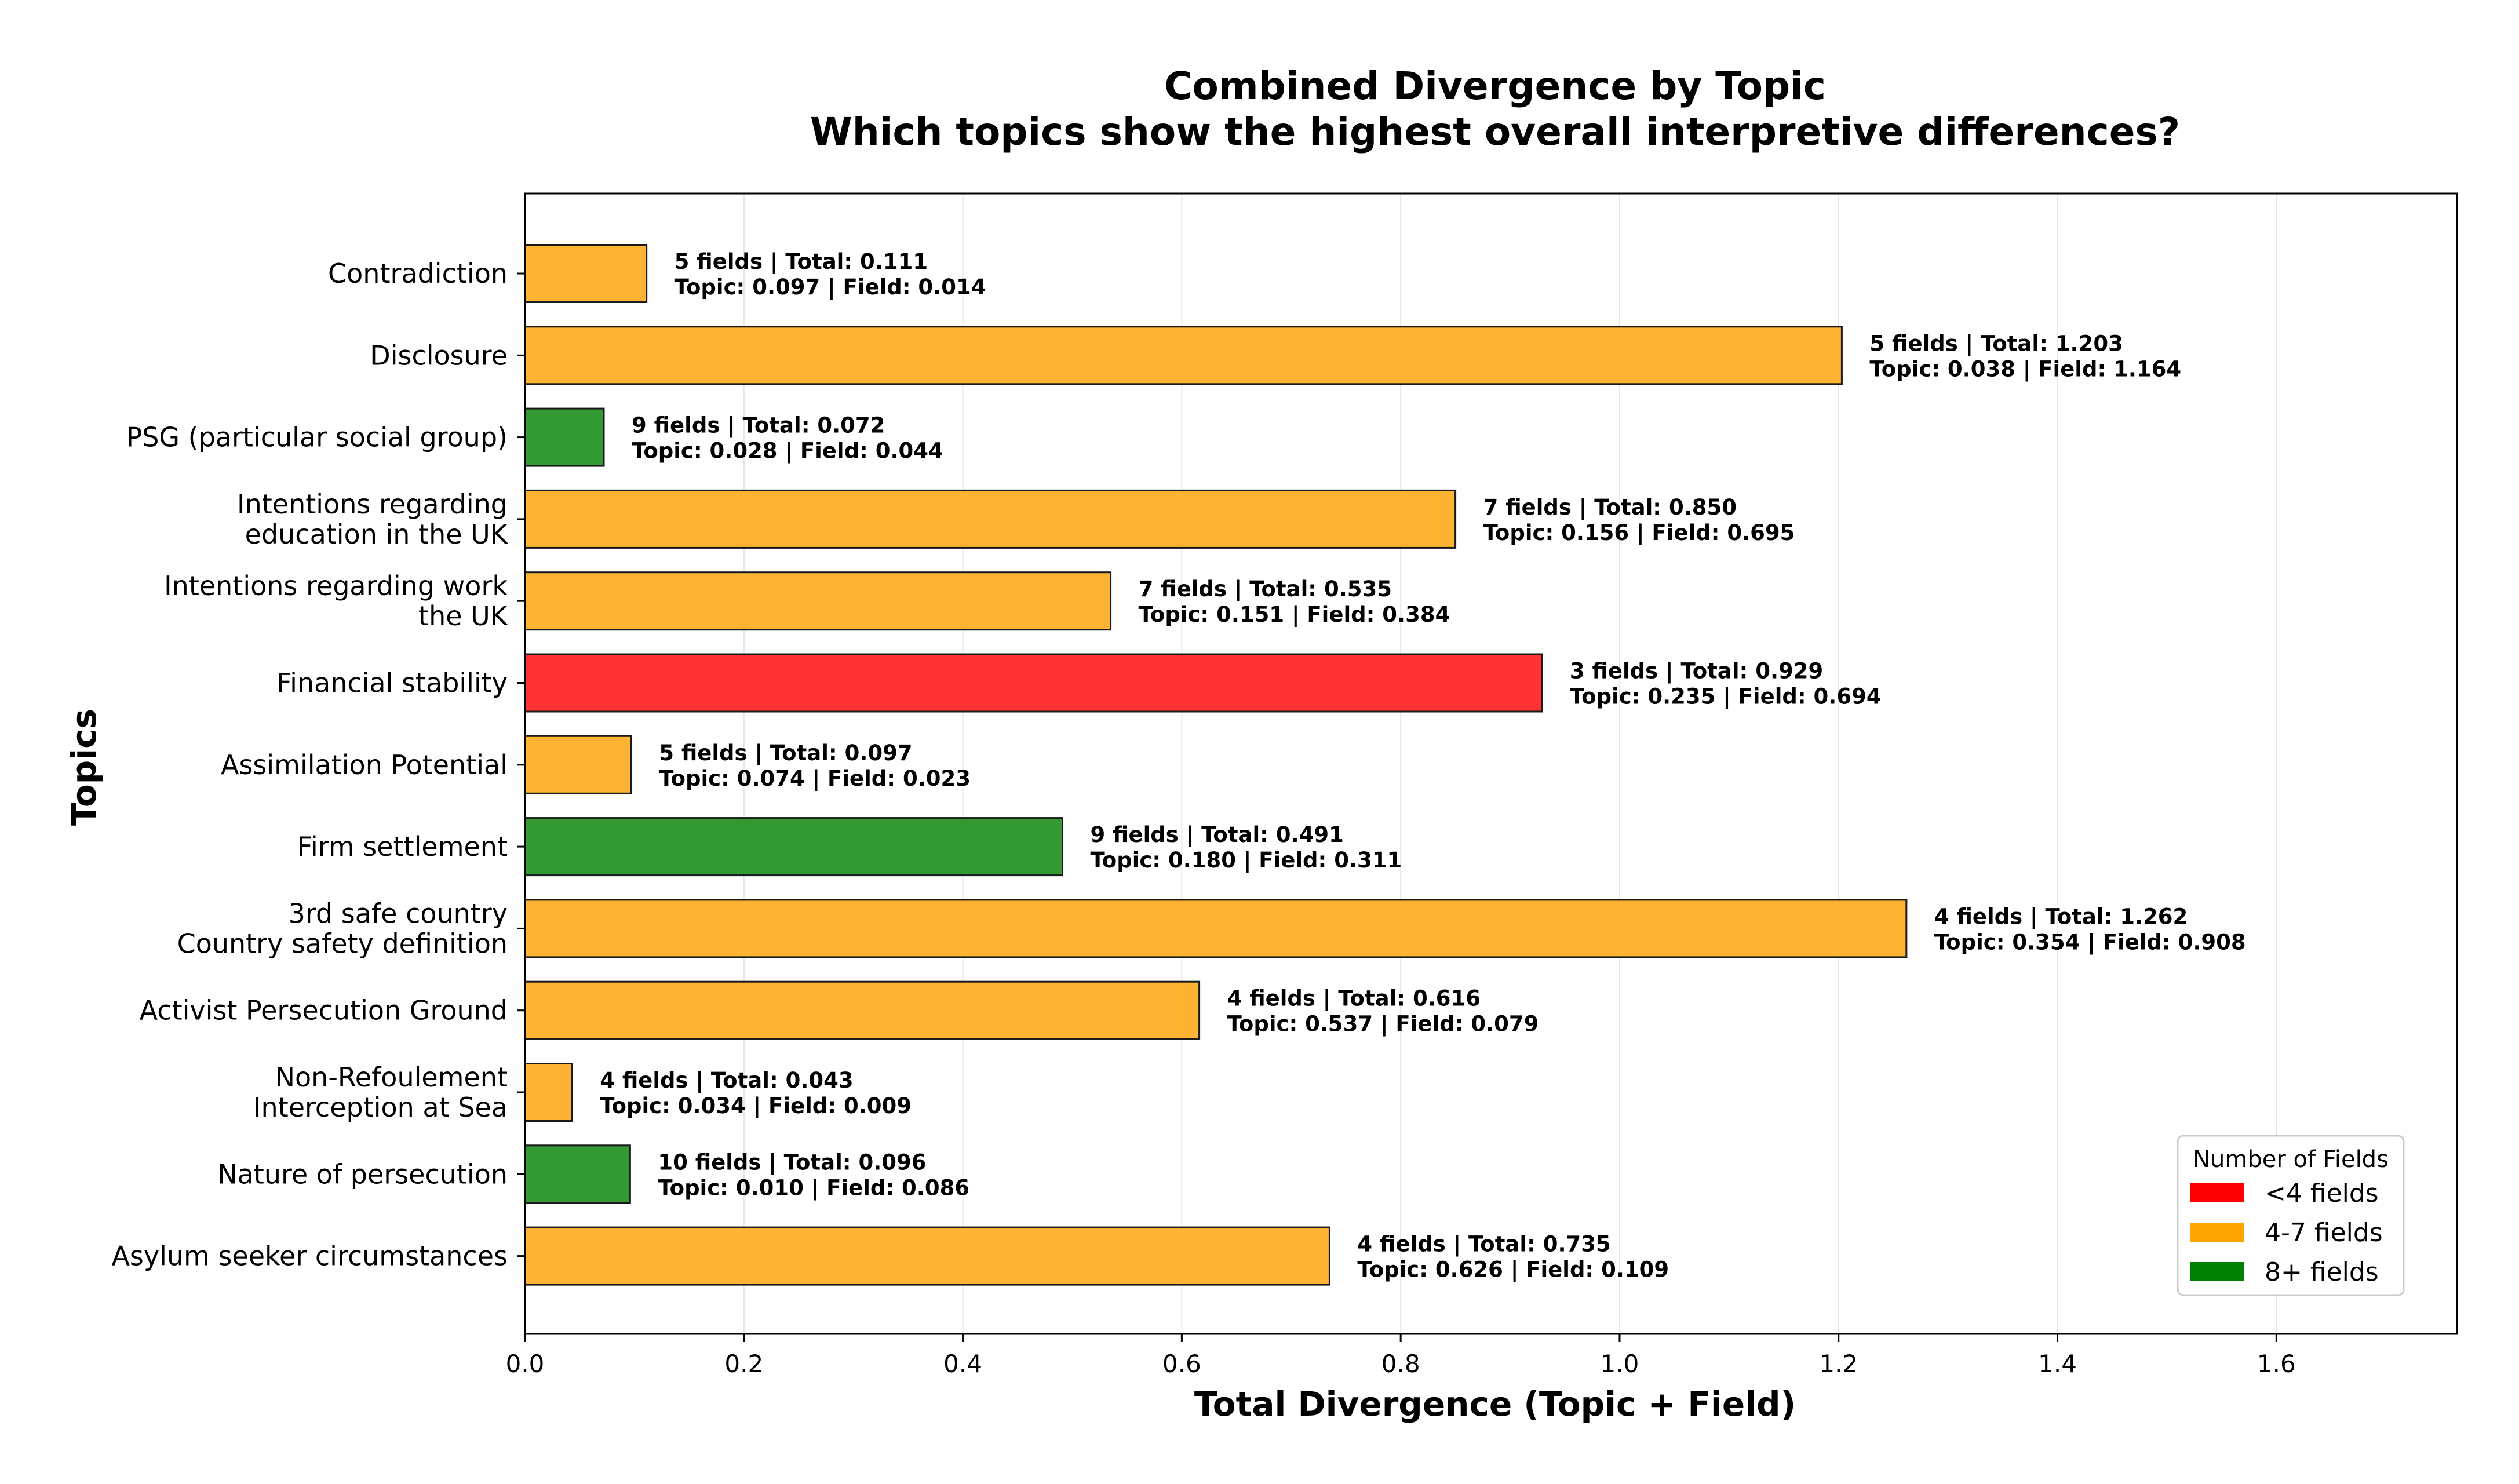 This screenshot has height=1484, width=2519. What do you see at coordinates (2057, 1364) in the screenshot?
I see `x-tick-label: 1.4` at bounding box center [2057, 1364].